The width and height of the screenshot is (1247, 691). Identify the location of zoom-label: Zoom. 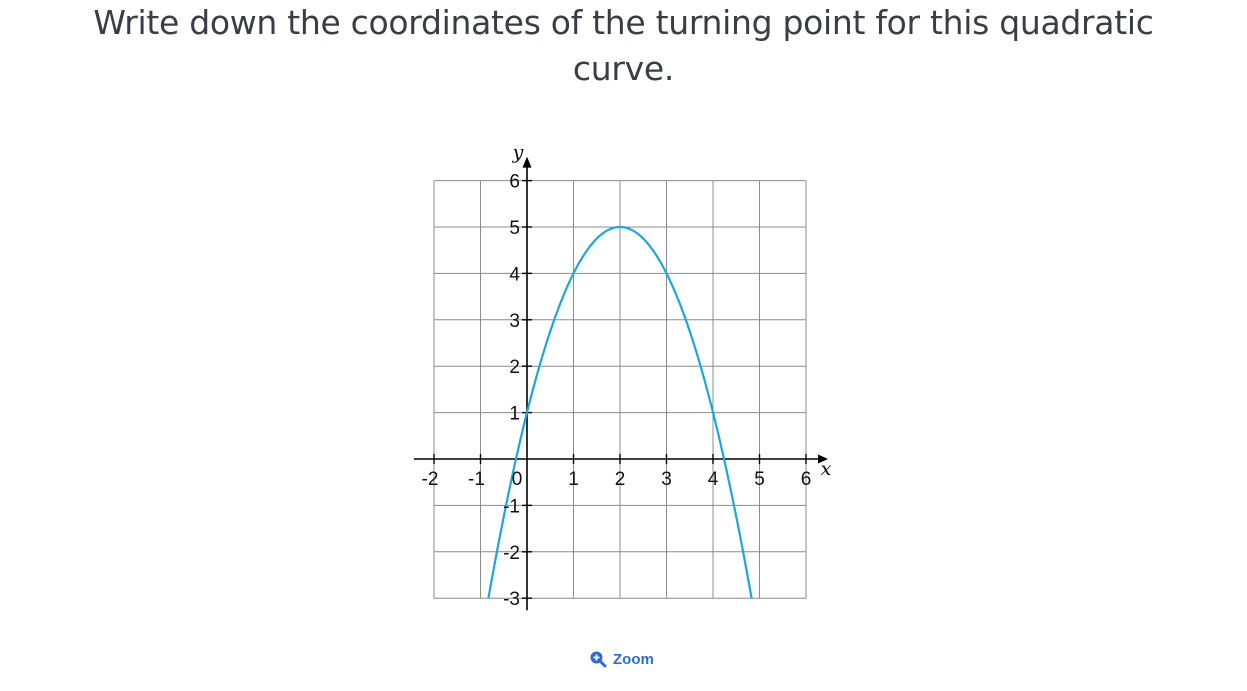
(633, 659).